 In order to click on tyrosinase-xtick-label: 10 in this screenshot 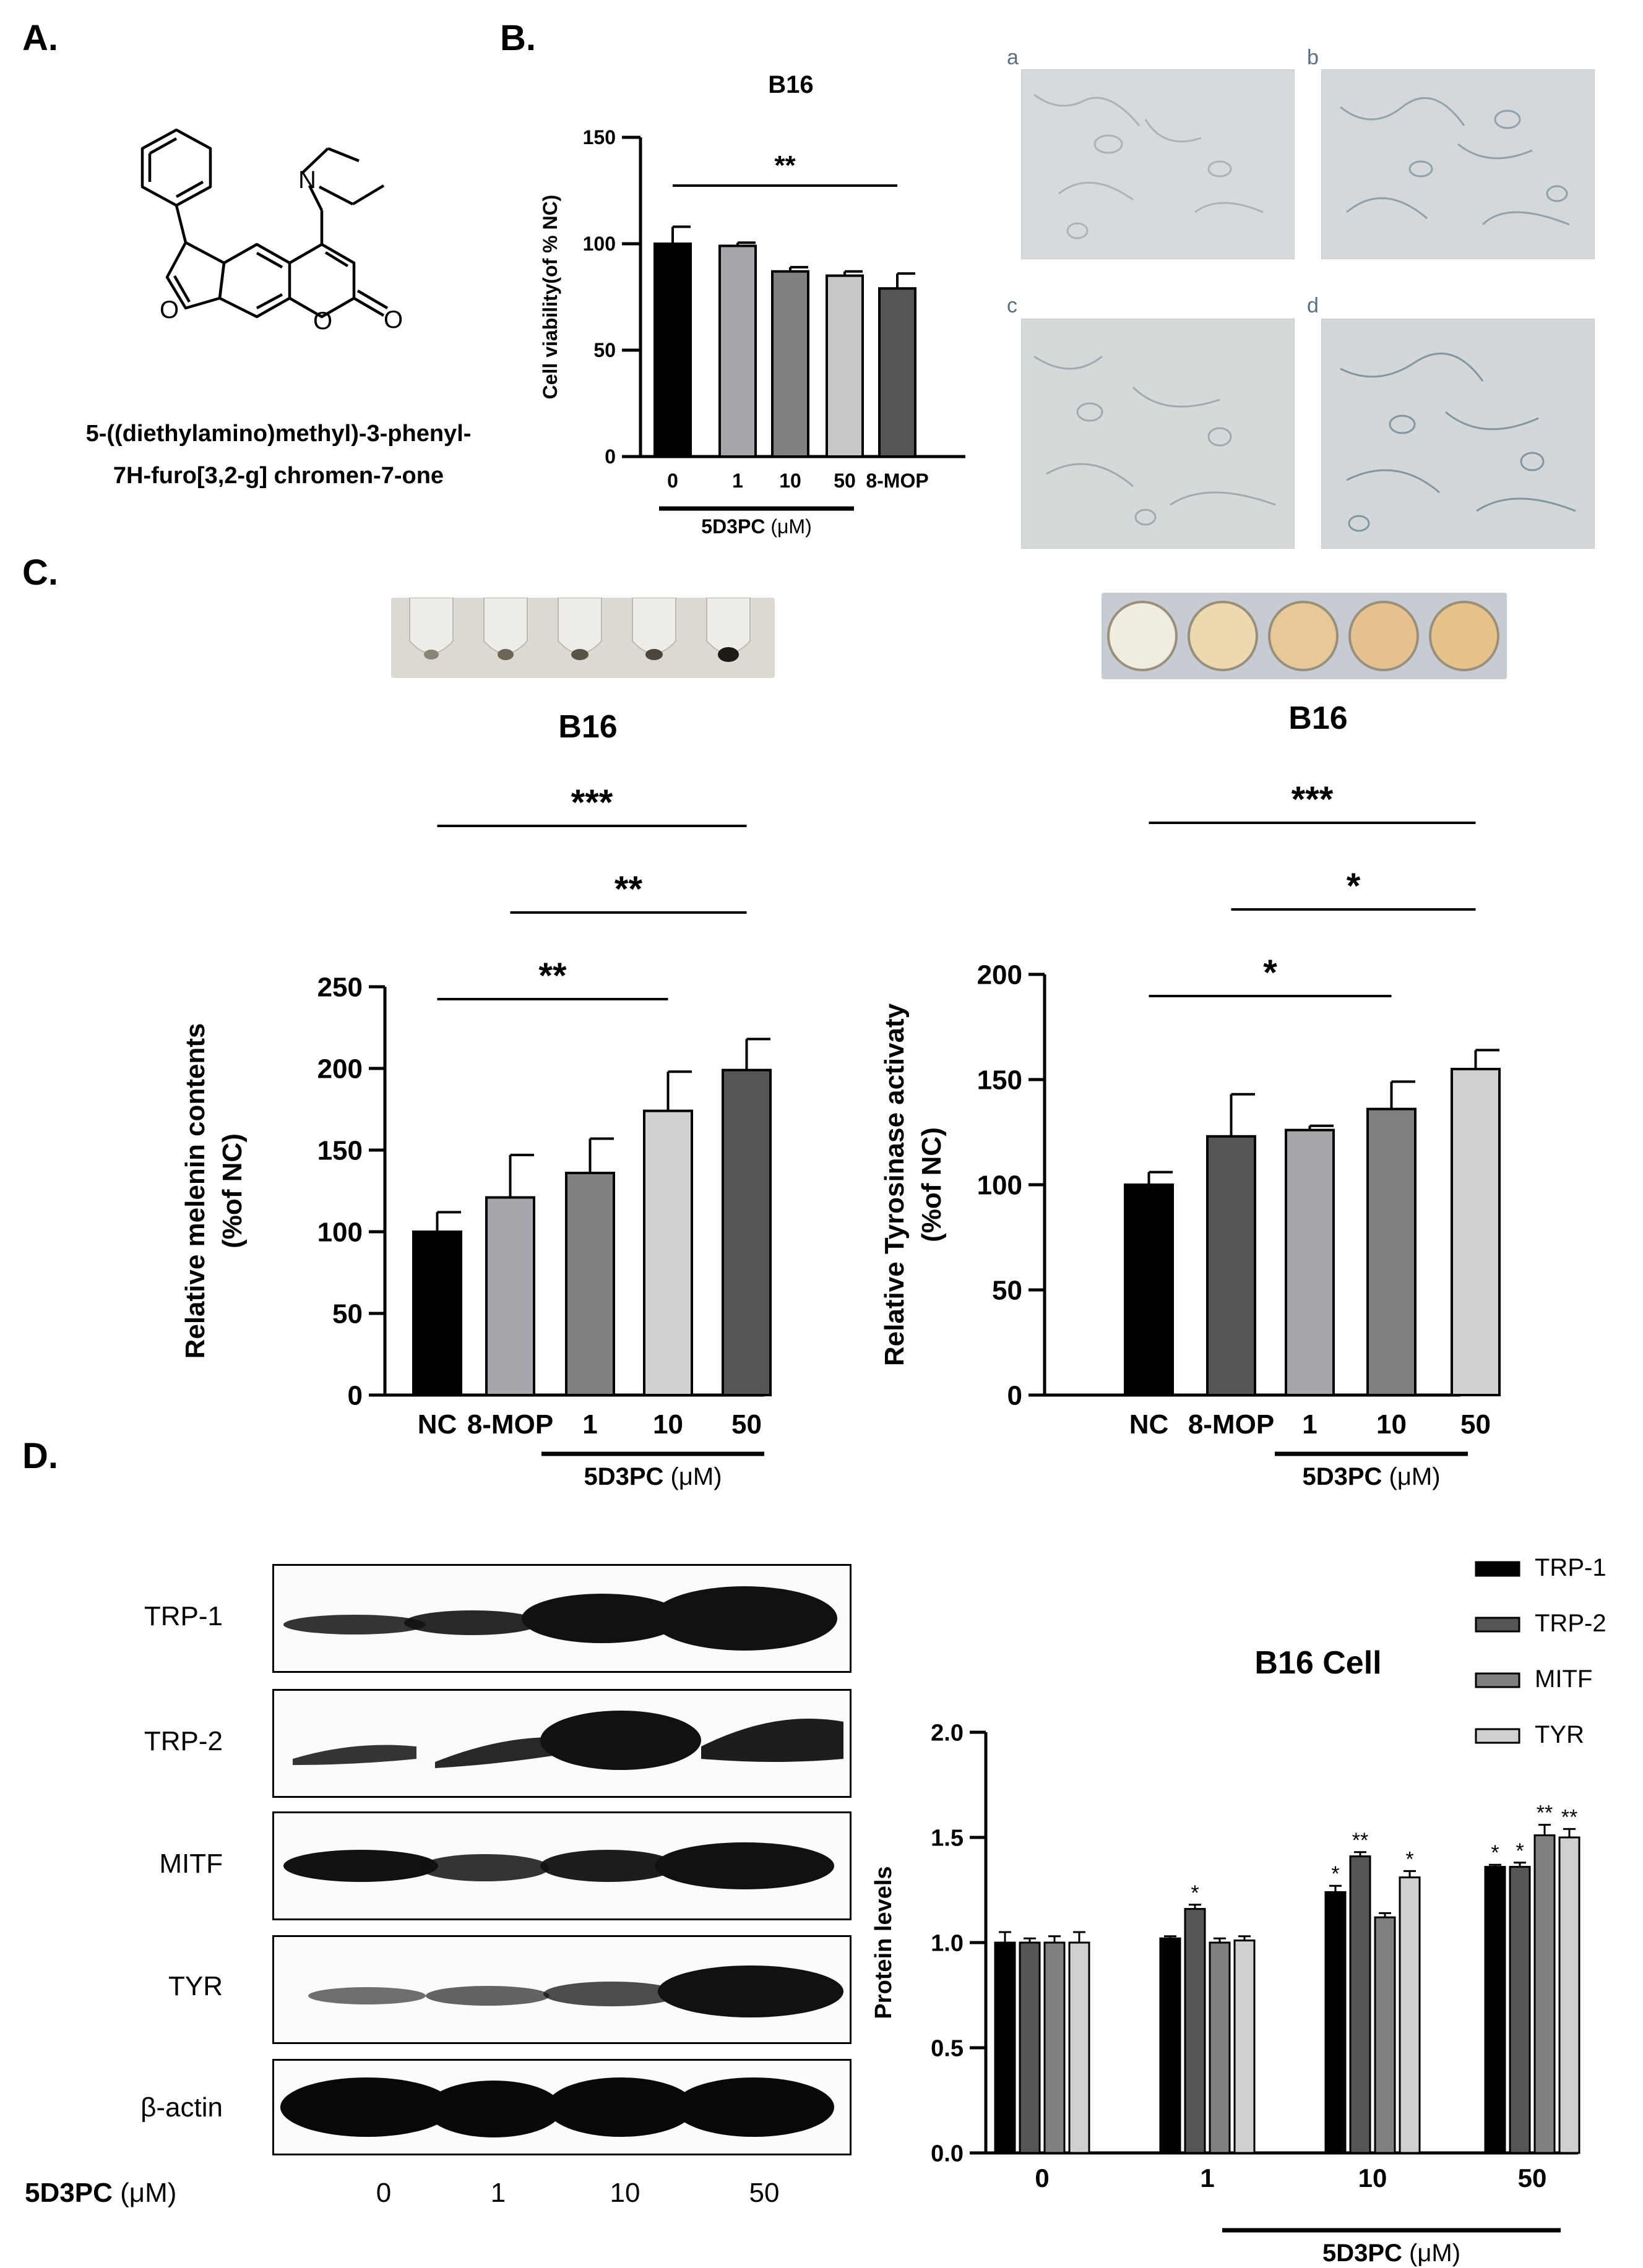, I will do `click(1391, 1424)`.